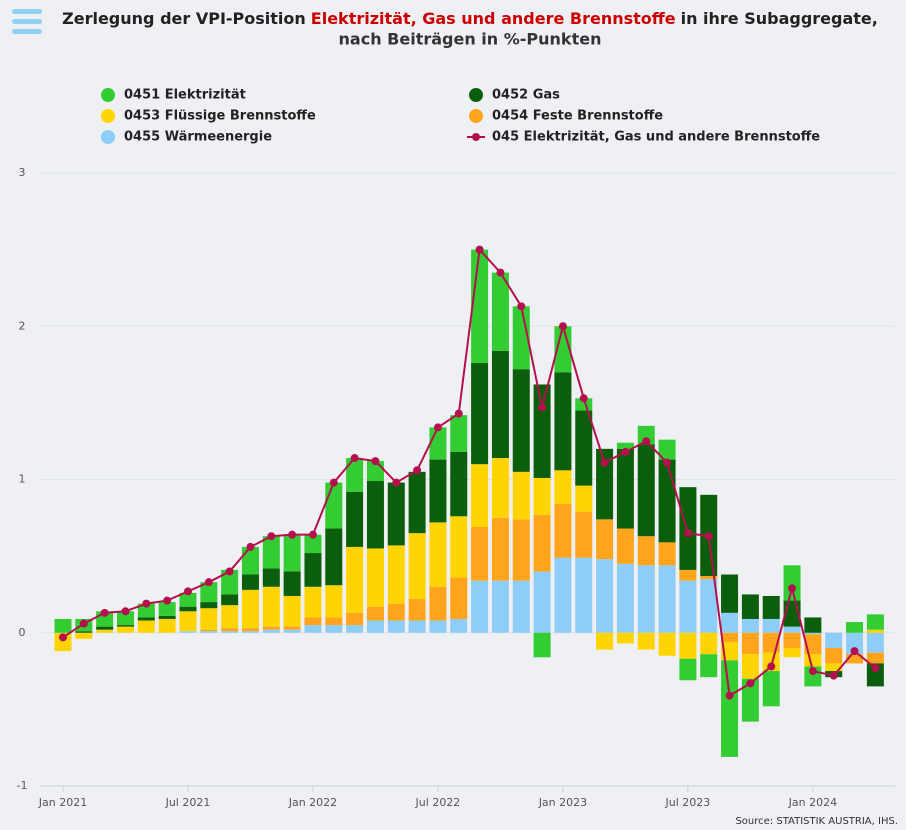 Image resolution: width=906 pixels, height=830 pixels. Describe the element at coordinates (27, 21) in the screenshot. I see `menu-icon` at that location.